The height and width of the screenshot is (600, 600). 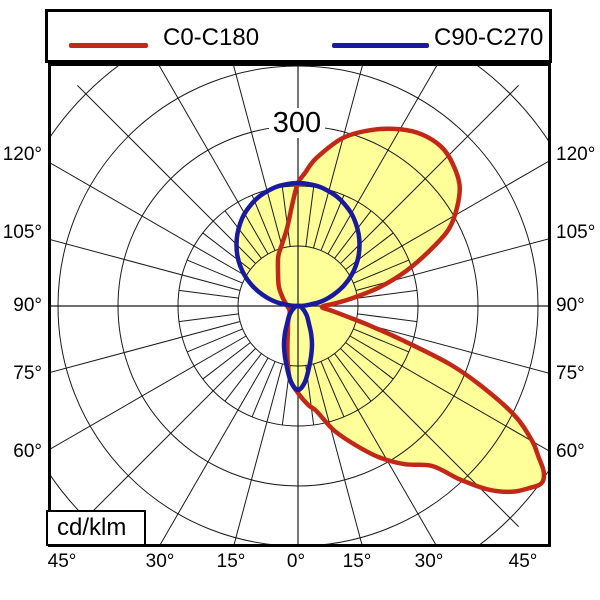 I want to click on angle-label-bottom-6: 45°, so click(x=523, y=561).